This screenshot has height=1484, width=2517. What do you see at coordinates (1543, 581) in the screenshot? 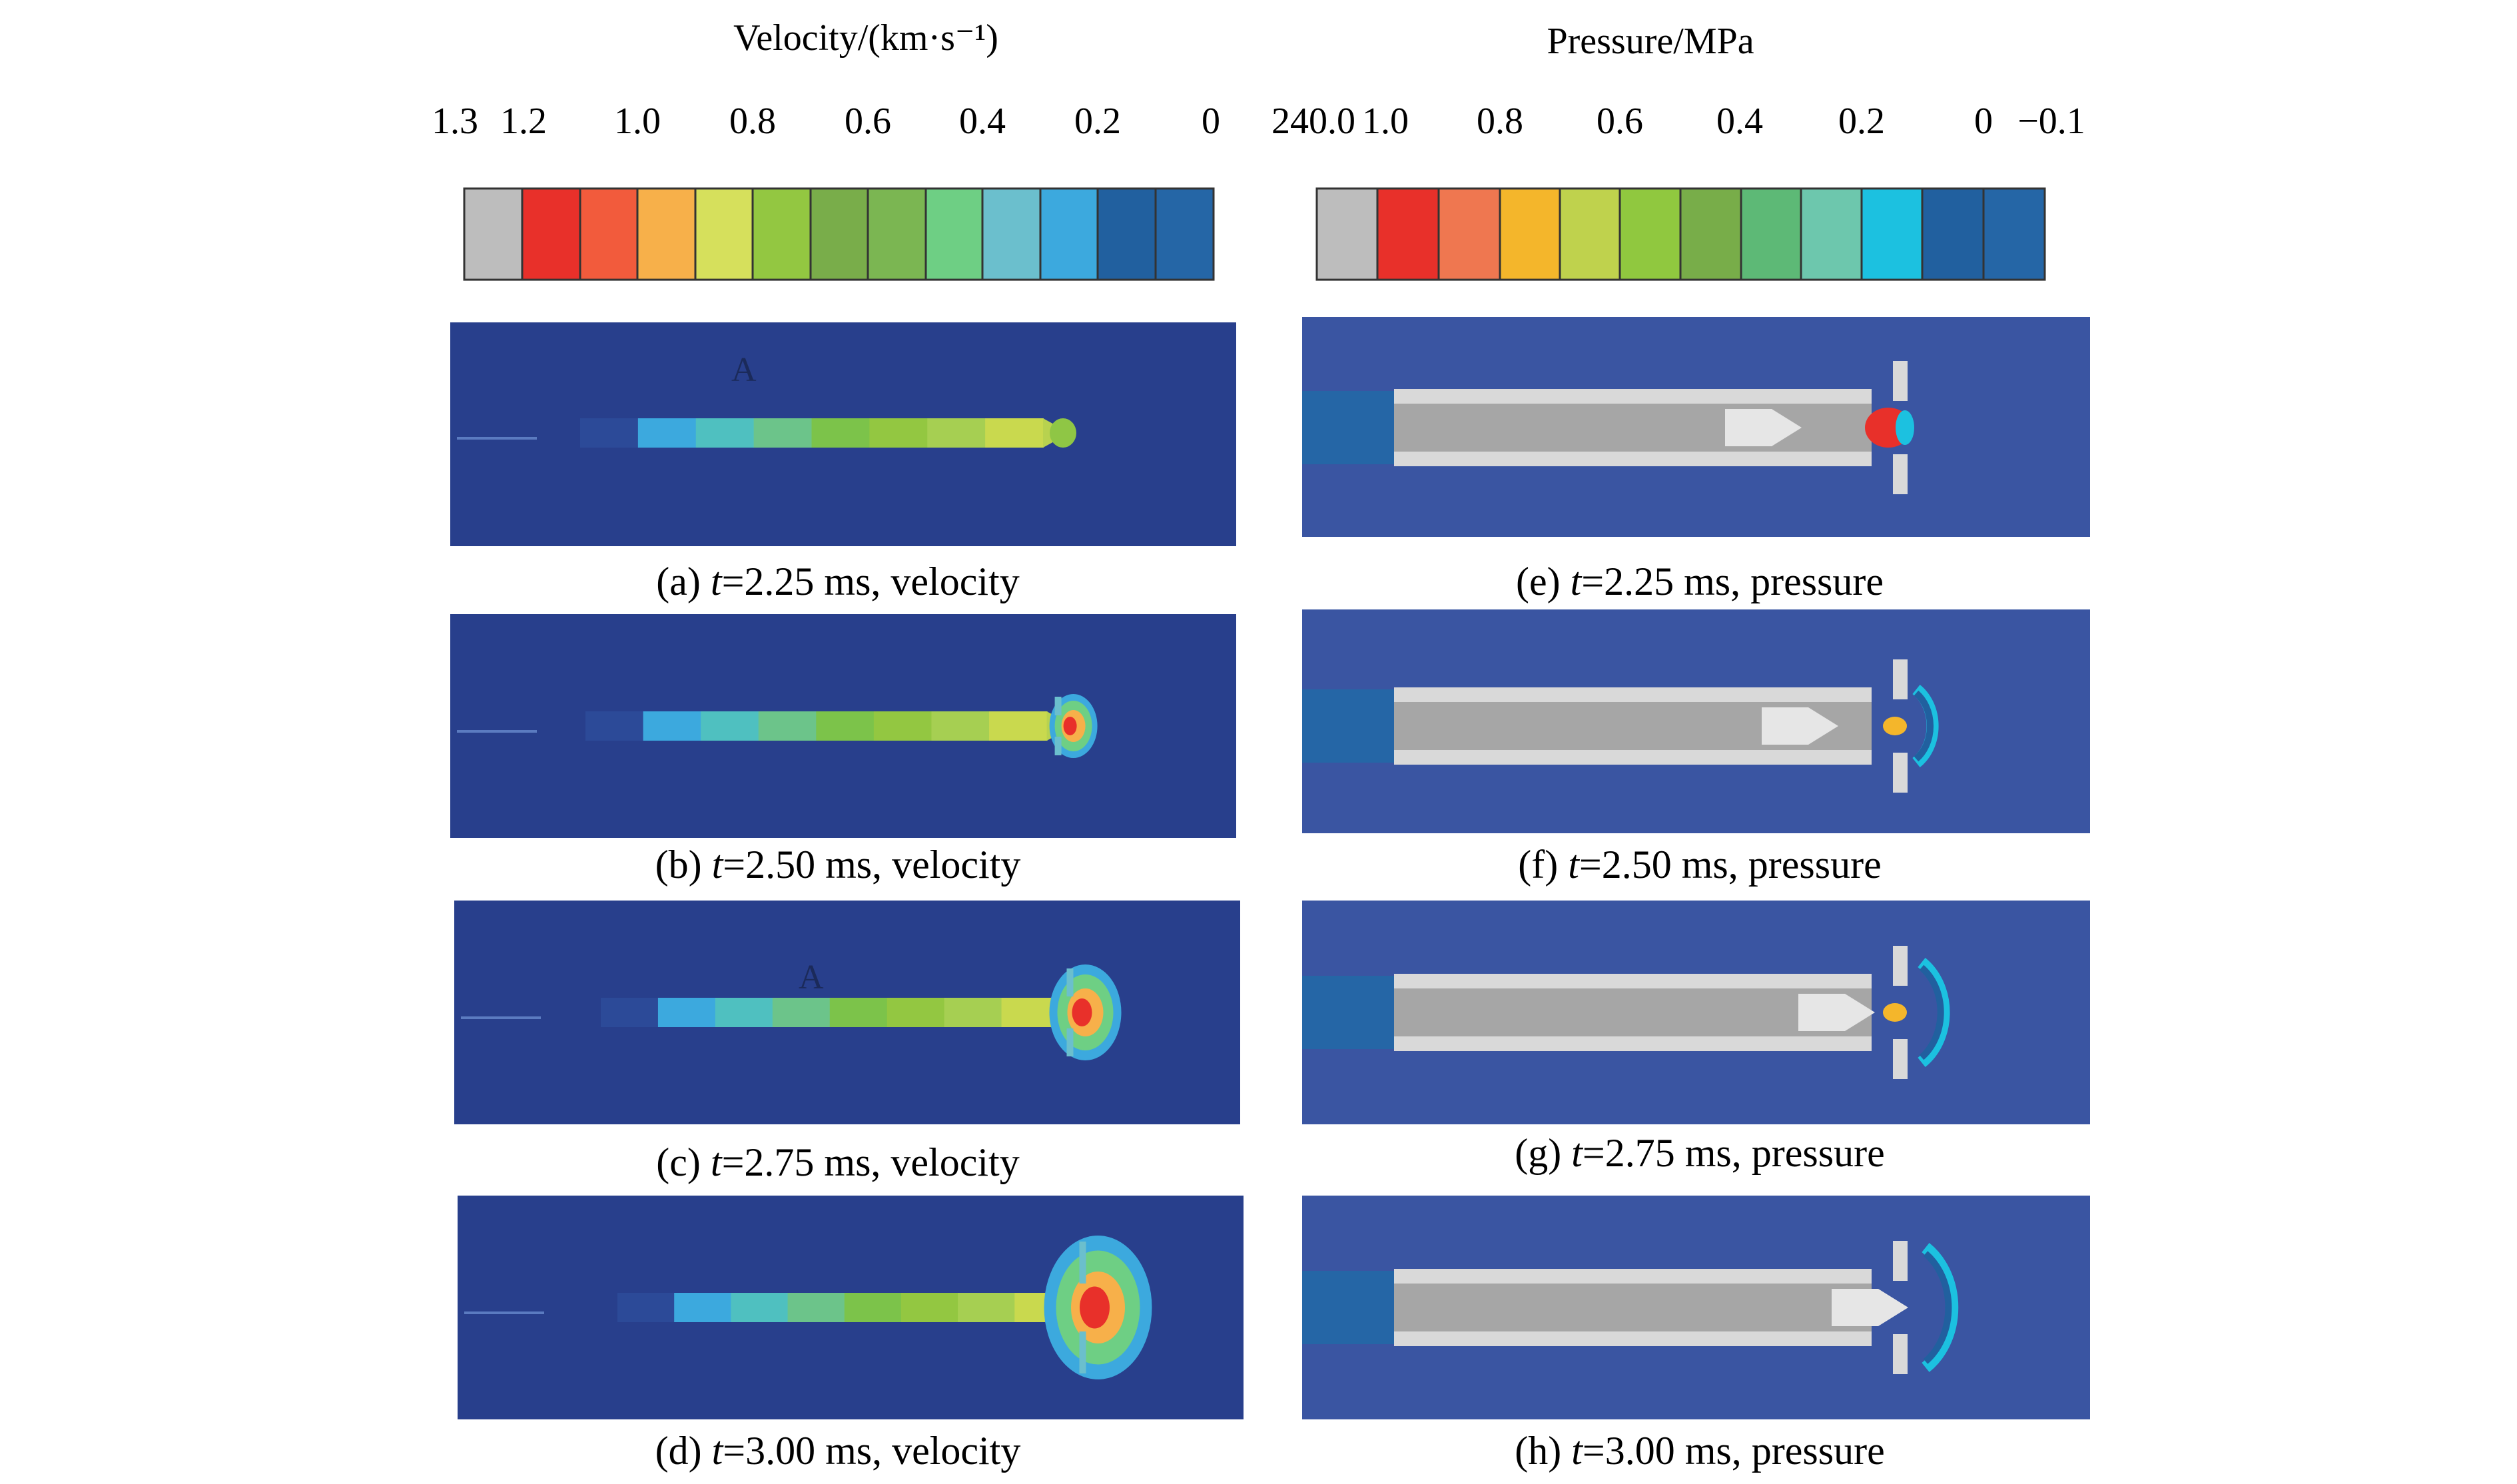
I see `caption-label: (e)` at bounding box center [1543, 581].